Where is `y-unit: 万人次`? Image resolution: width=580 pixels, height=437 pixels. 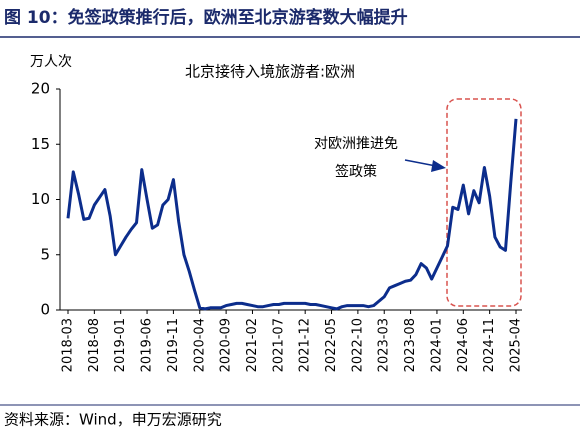
y-unit: 万人次 is located at coordinates (51, 62).